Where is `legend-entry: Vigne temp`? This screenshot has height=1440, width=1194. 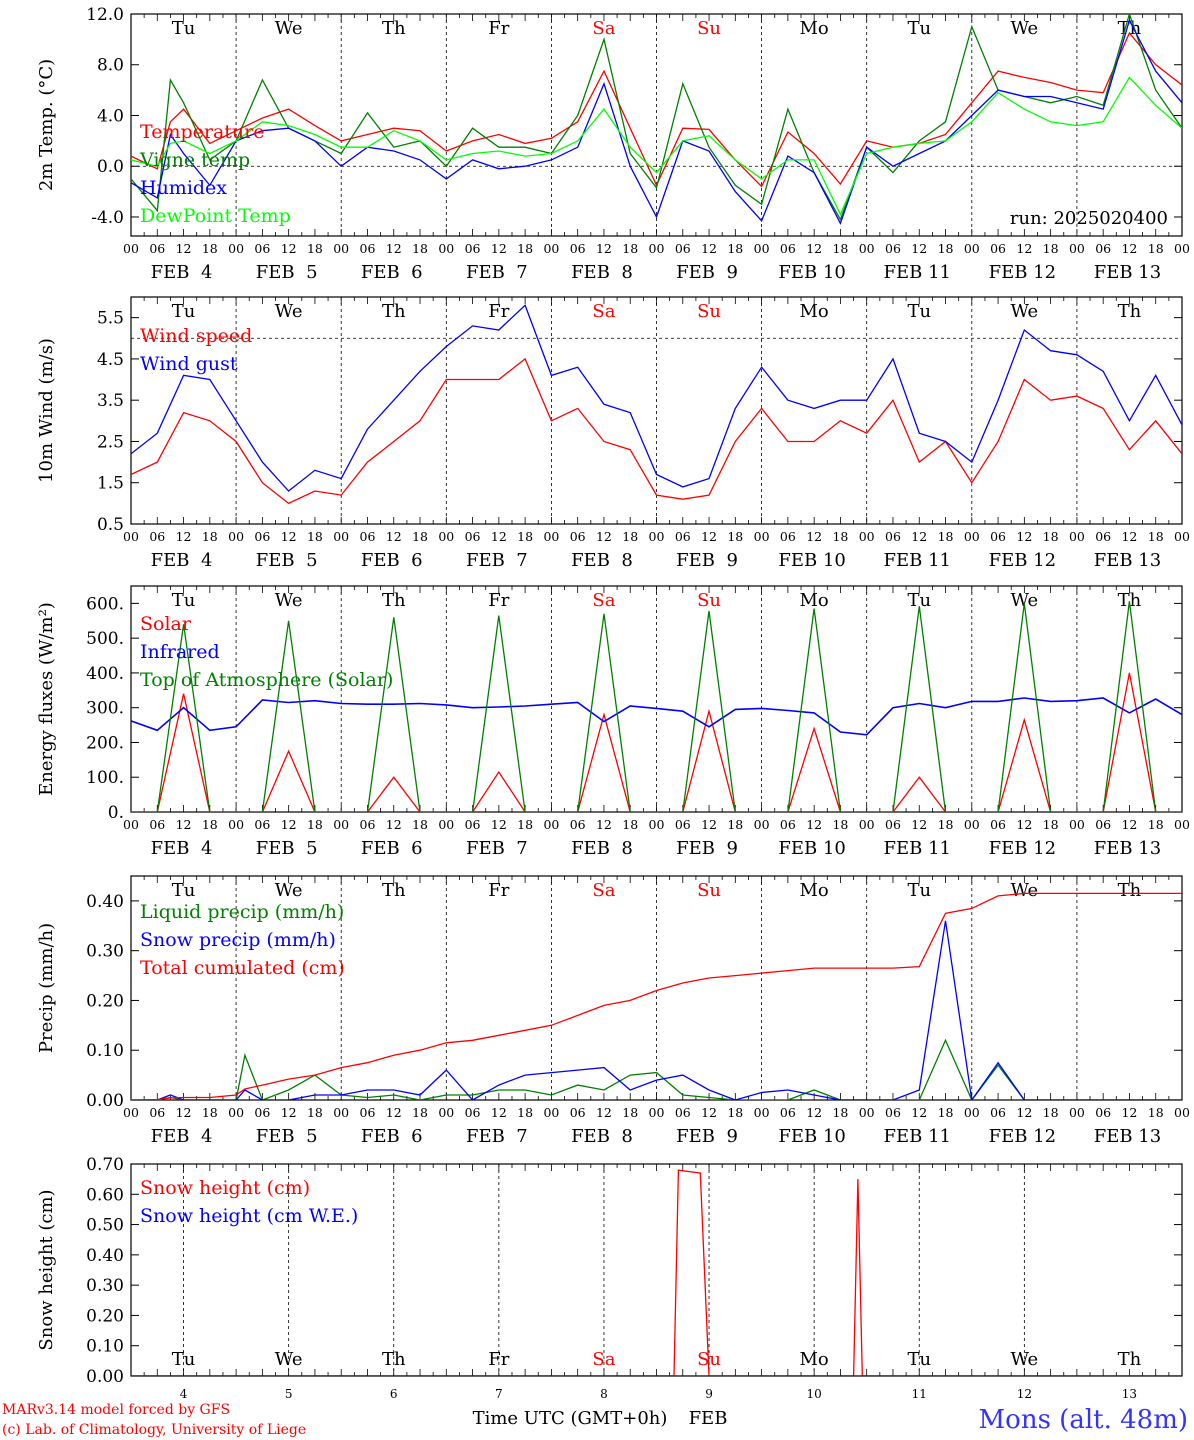 legend-entry: Vigne temp is located at coordinates (194, 160).